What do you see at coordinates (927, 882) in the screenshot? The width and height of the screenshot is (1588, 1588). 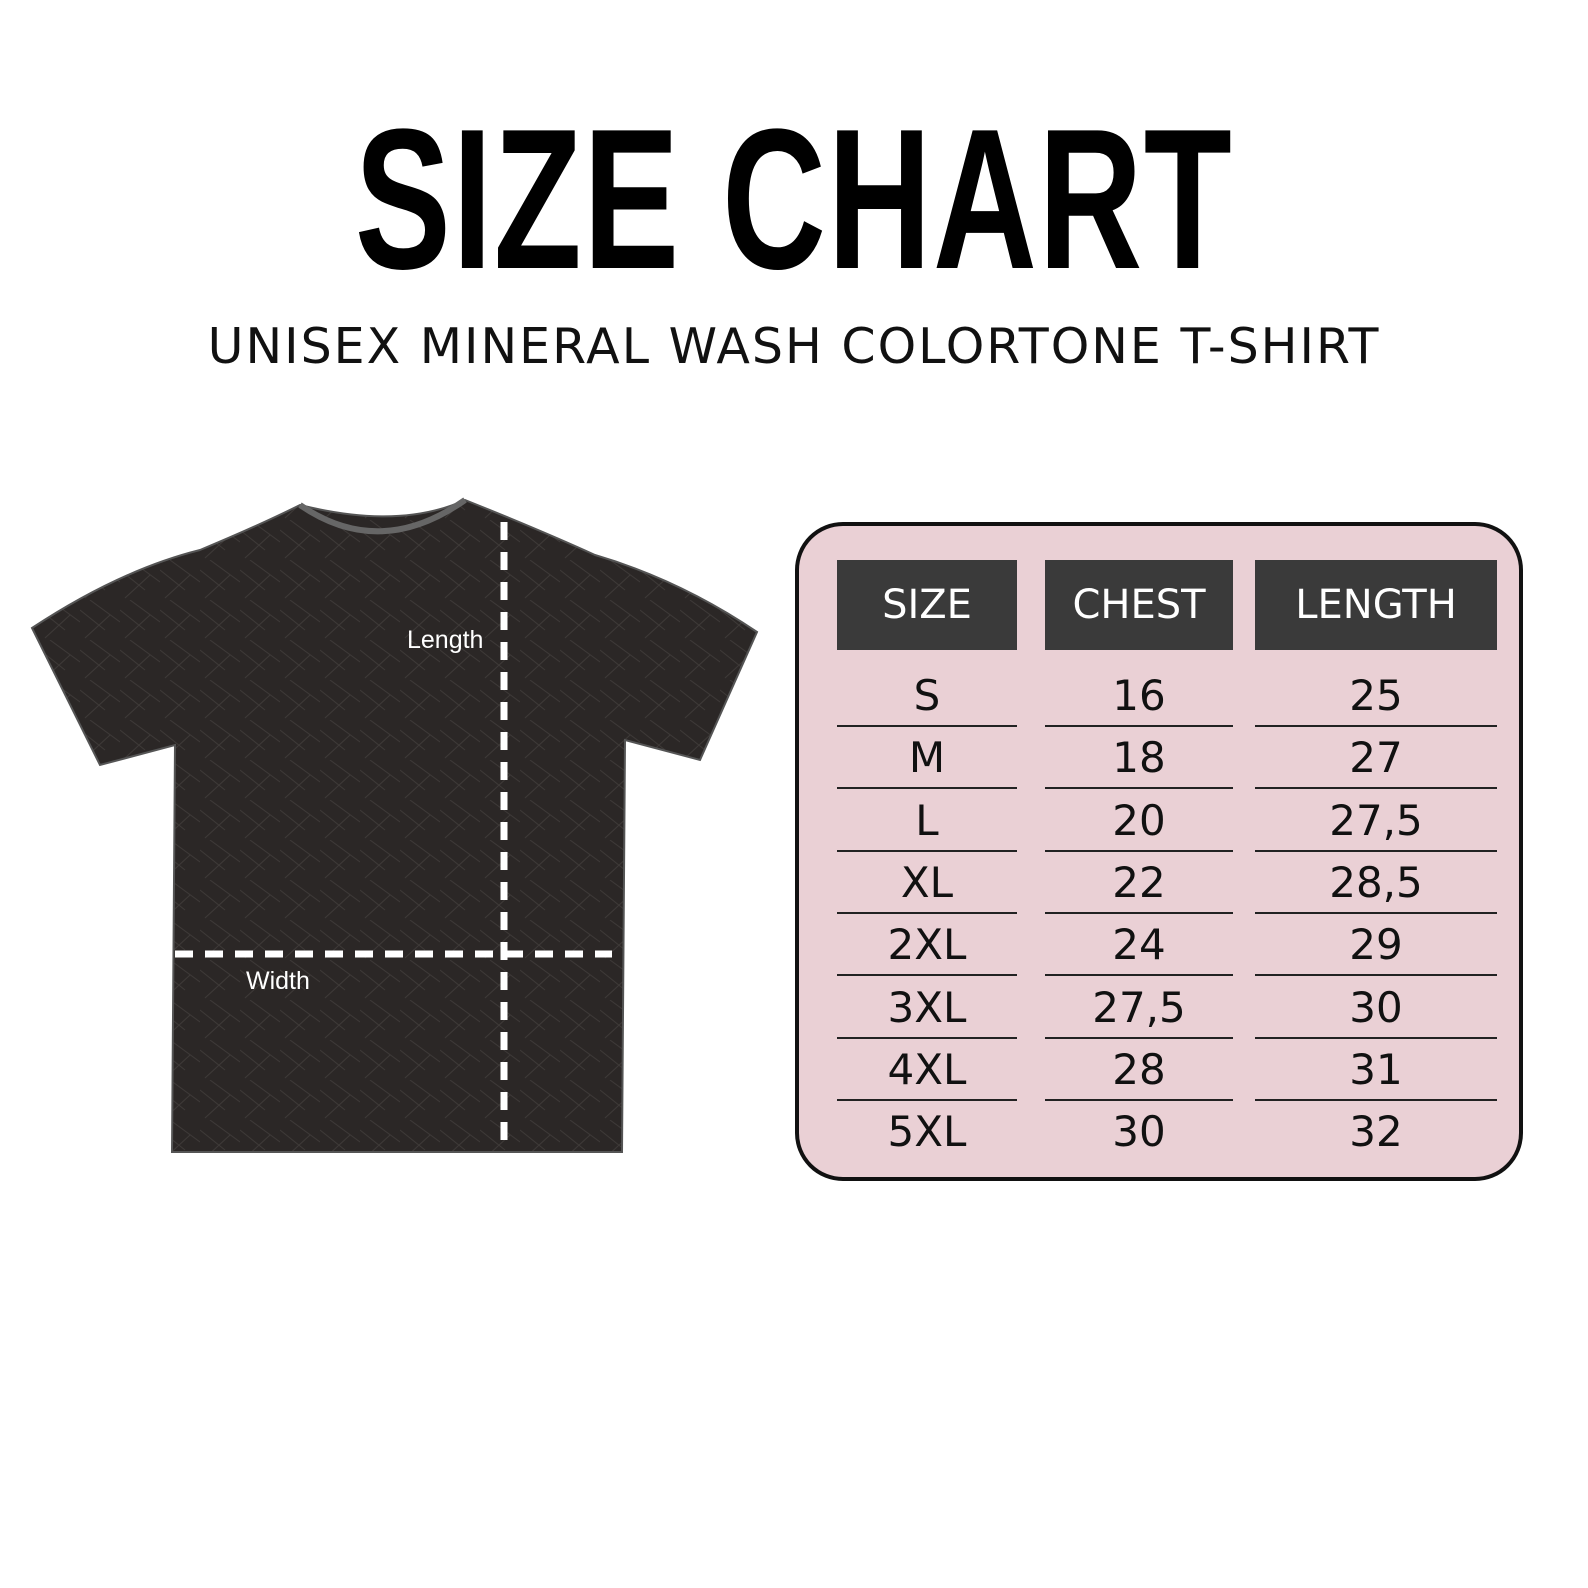 I see `table-cell: XL` at bounding box center [927, 882].